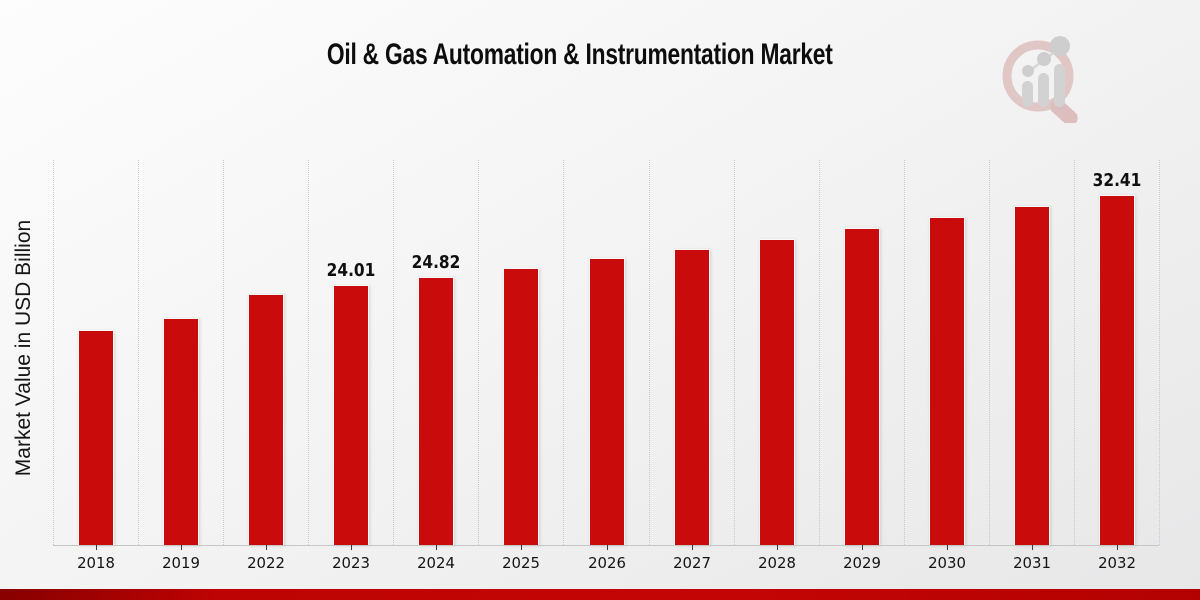  I want to click on x-axis-label-2032: 2032, so click(1117, 563).